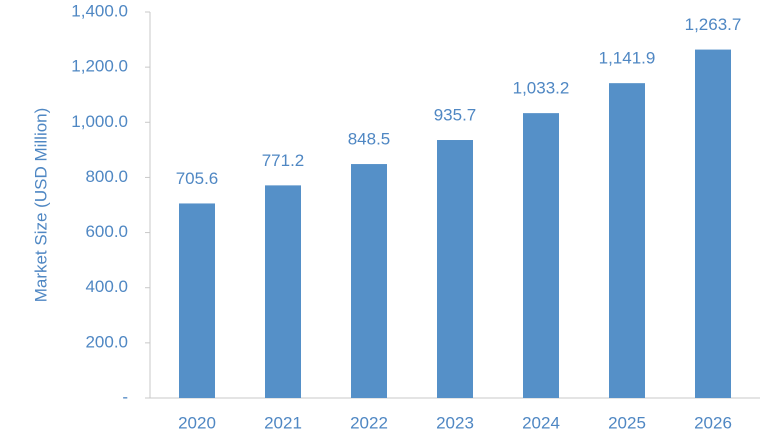 The height and width of the screenshot is (440, 780). Describe the element at coordinates (283, 422) in the screenshot. I see `x-tick-label: 2021` at that location.